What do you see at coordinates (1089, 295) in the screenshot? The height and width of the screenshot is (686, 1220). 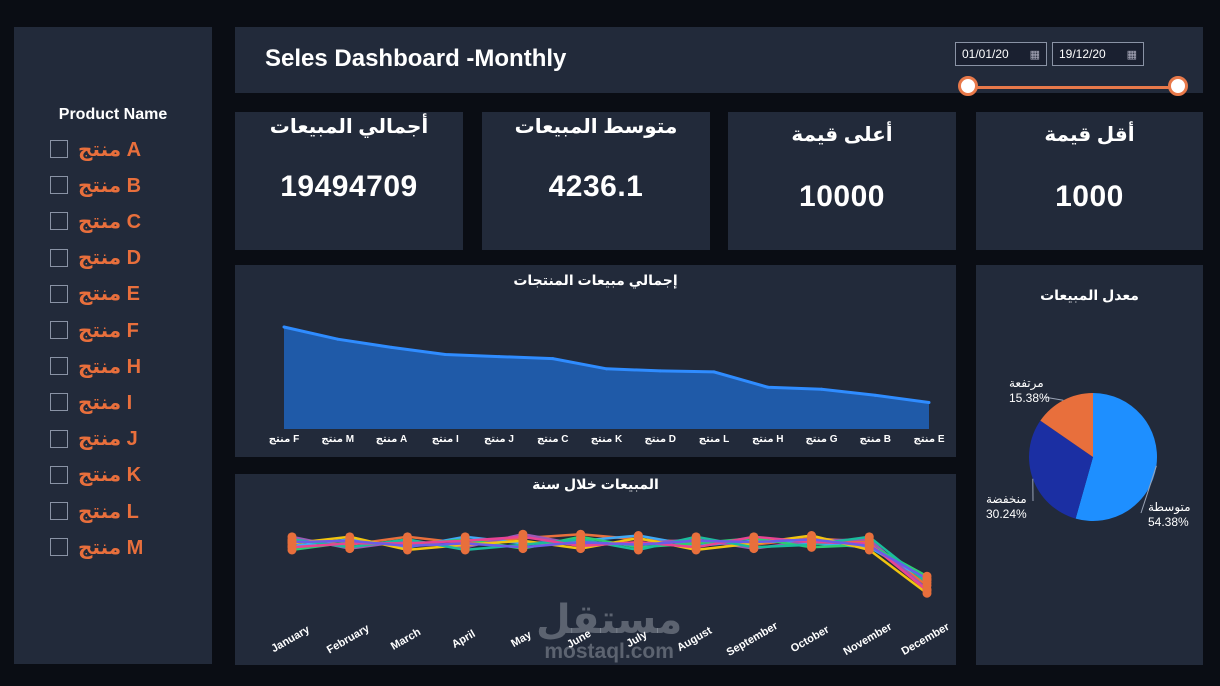 I see `chart-title: معدل المبيعات` at bounding box center [1089, 295].